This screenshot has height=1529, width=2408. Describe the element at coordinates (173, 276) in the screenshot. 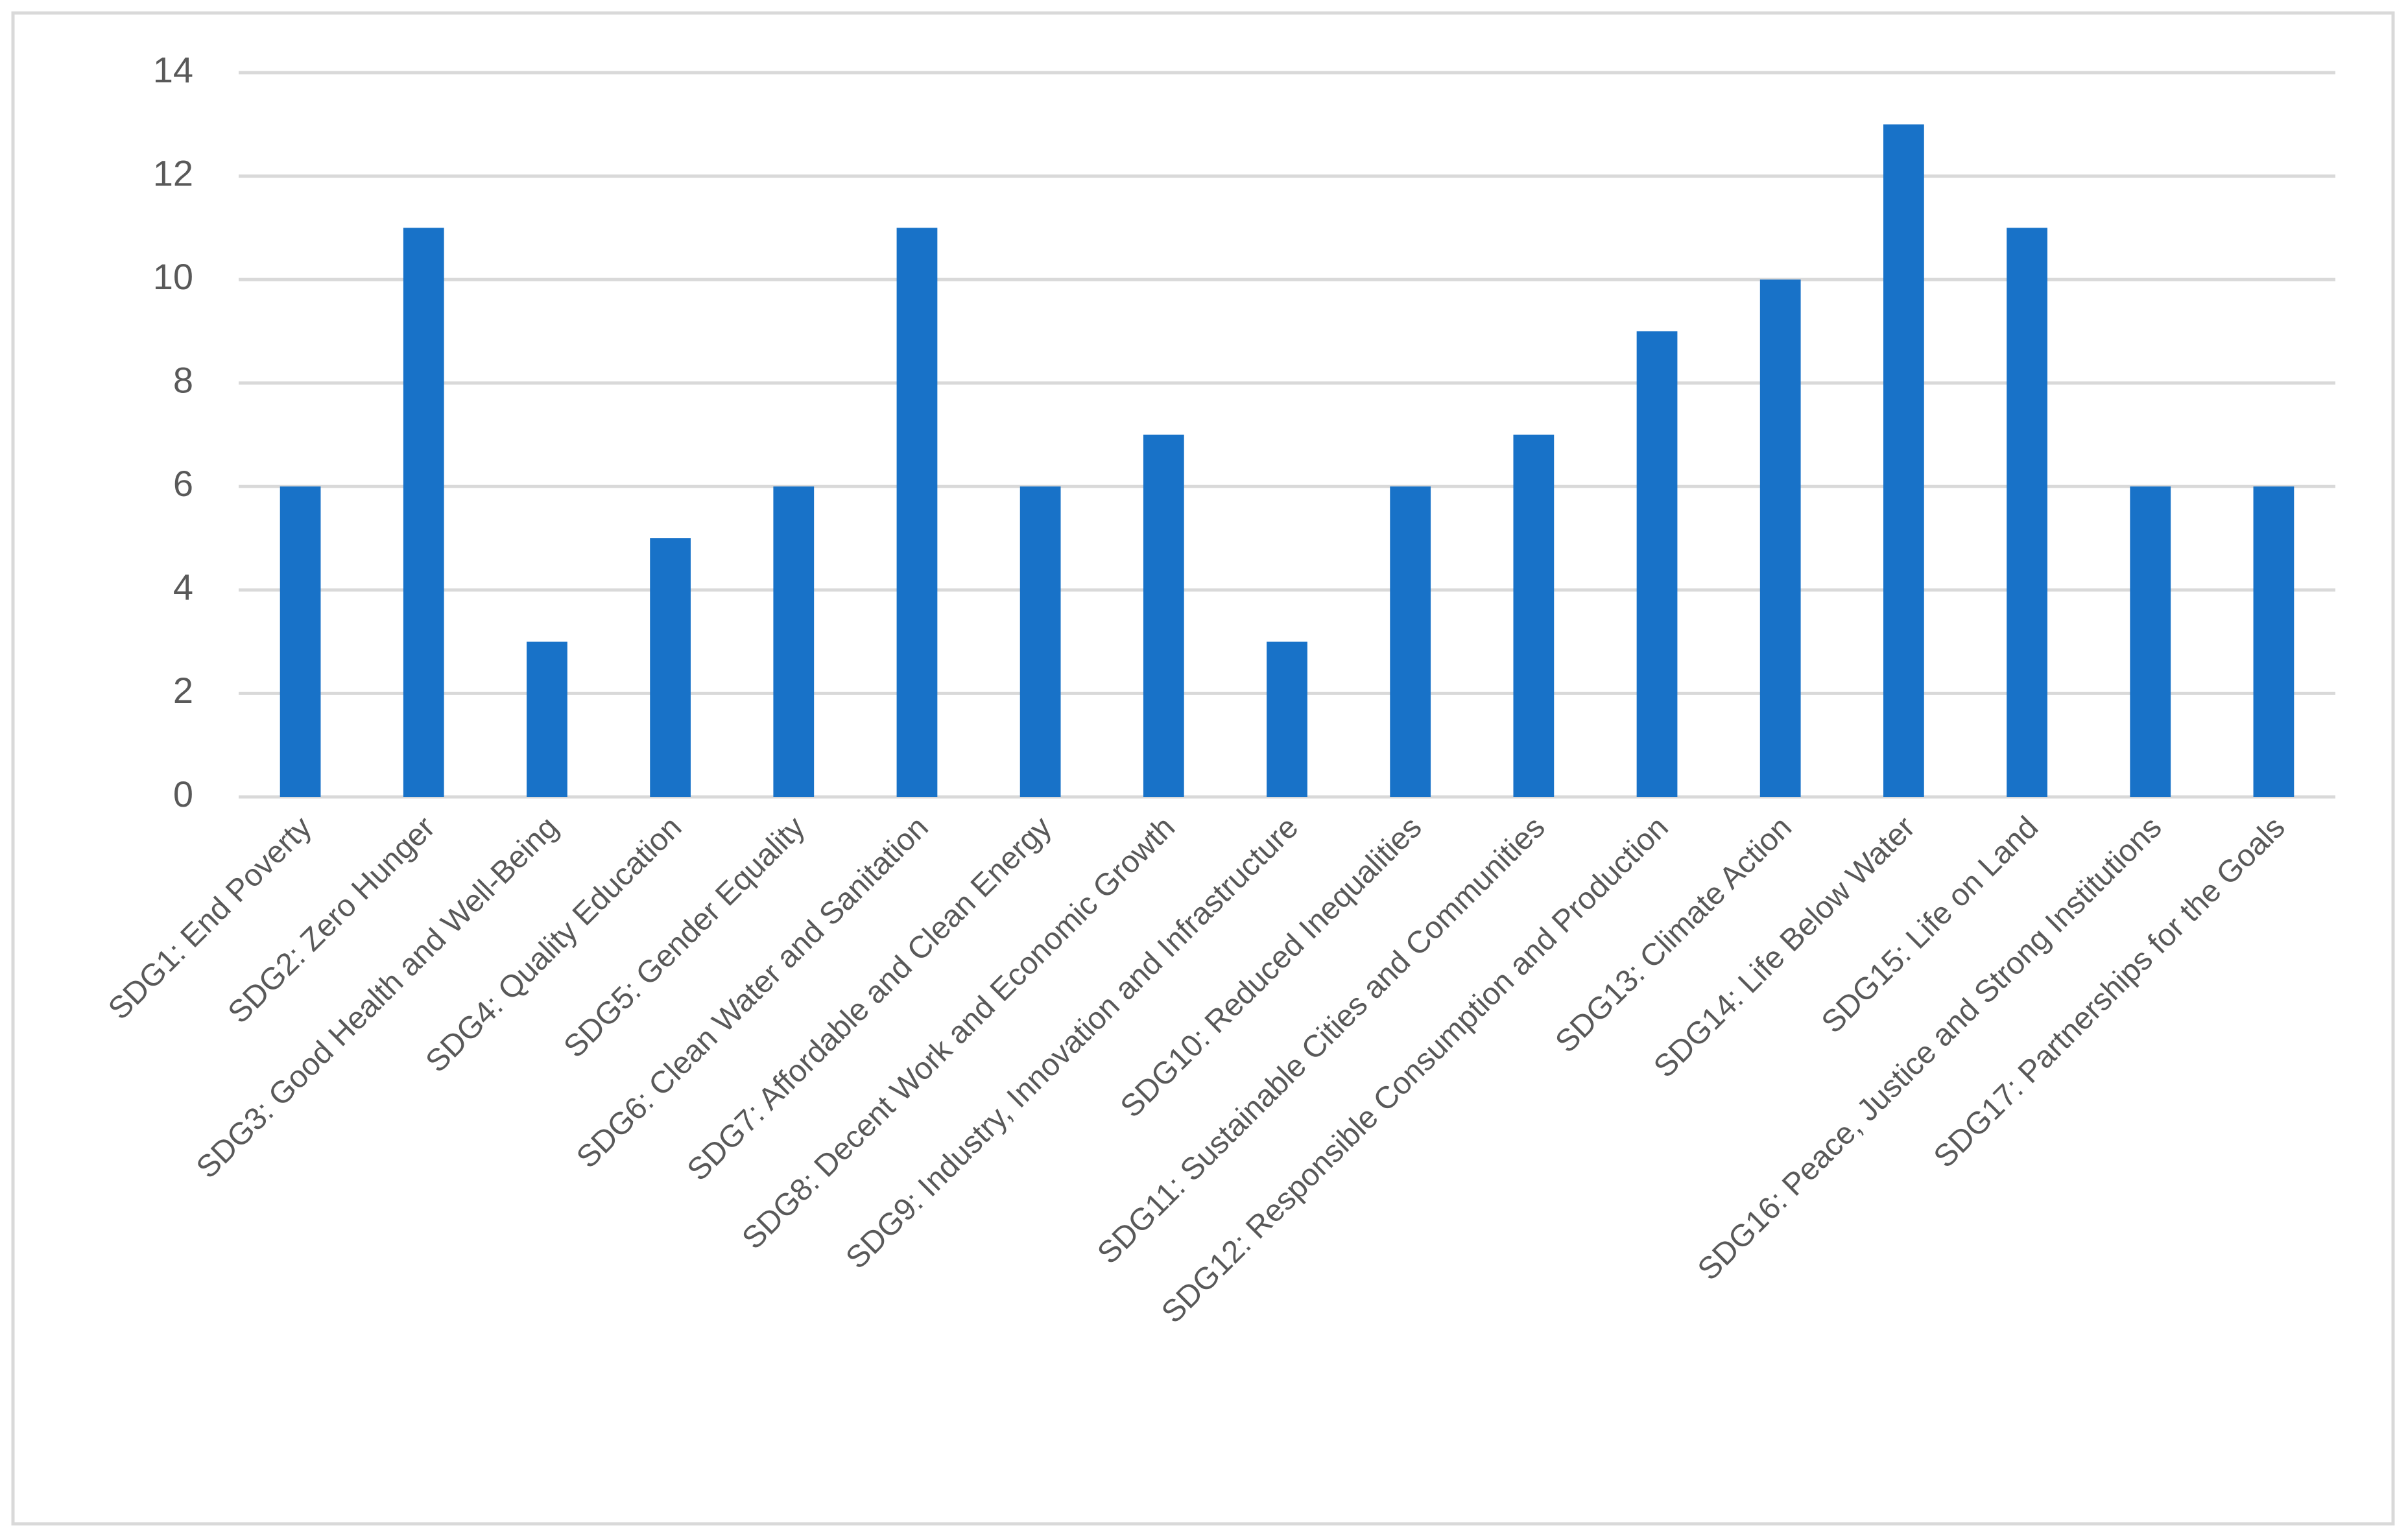

I see `y-tick-label: 10` at that location.